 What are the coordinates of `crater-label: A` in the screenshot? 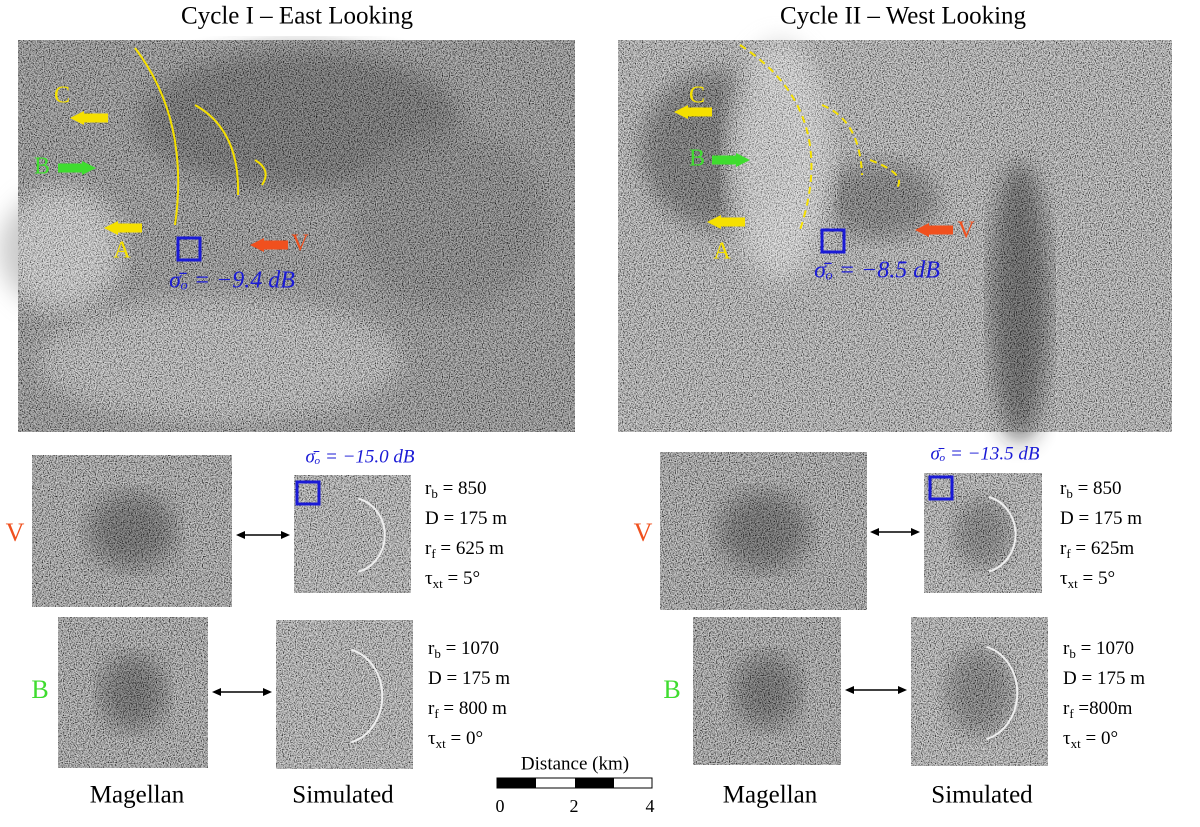 It's located at (722, 252).